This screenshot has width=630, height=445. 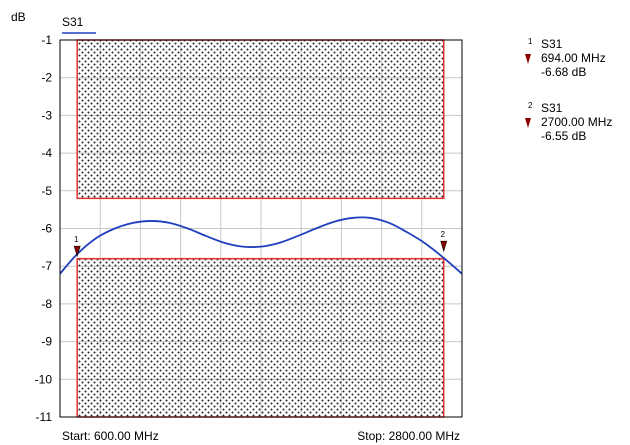 What do you see at coordinates (444, 246) in the screenshot?
I see `marker-2-triangle` at bounding box center [444, 246].